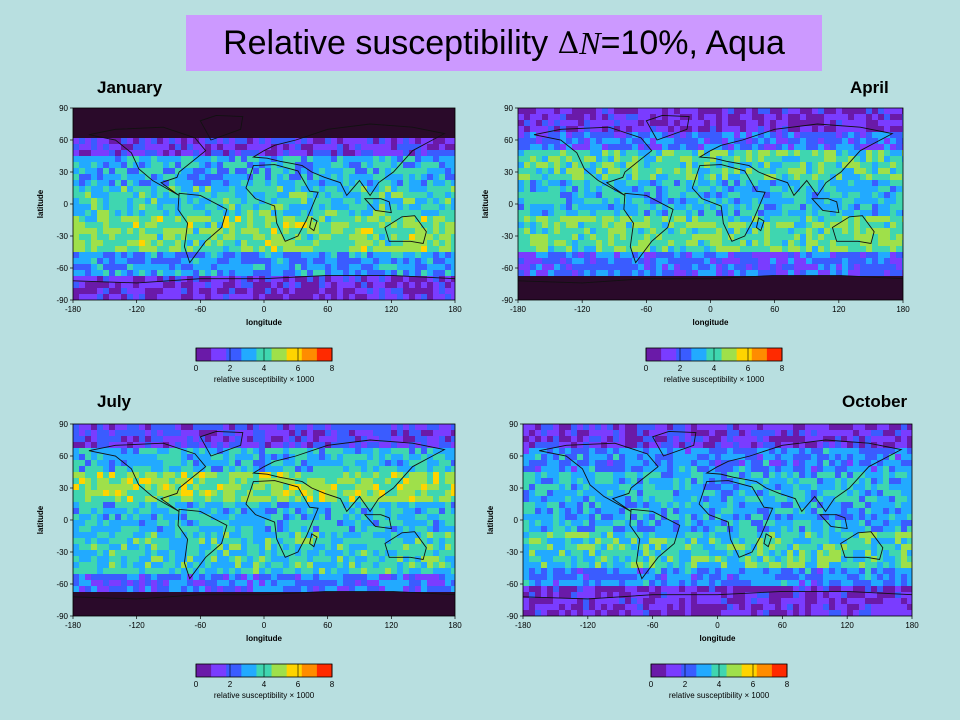 This screenshot has width=960, height=720. What do you see at coordinates (588, 625) in the screenshot?
I see `x-tick-label: -120` at bounding box center [588, 625].